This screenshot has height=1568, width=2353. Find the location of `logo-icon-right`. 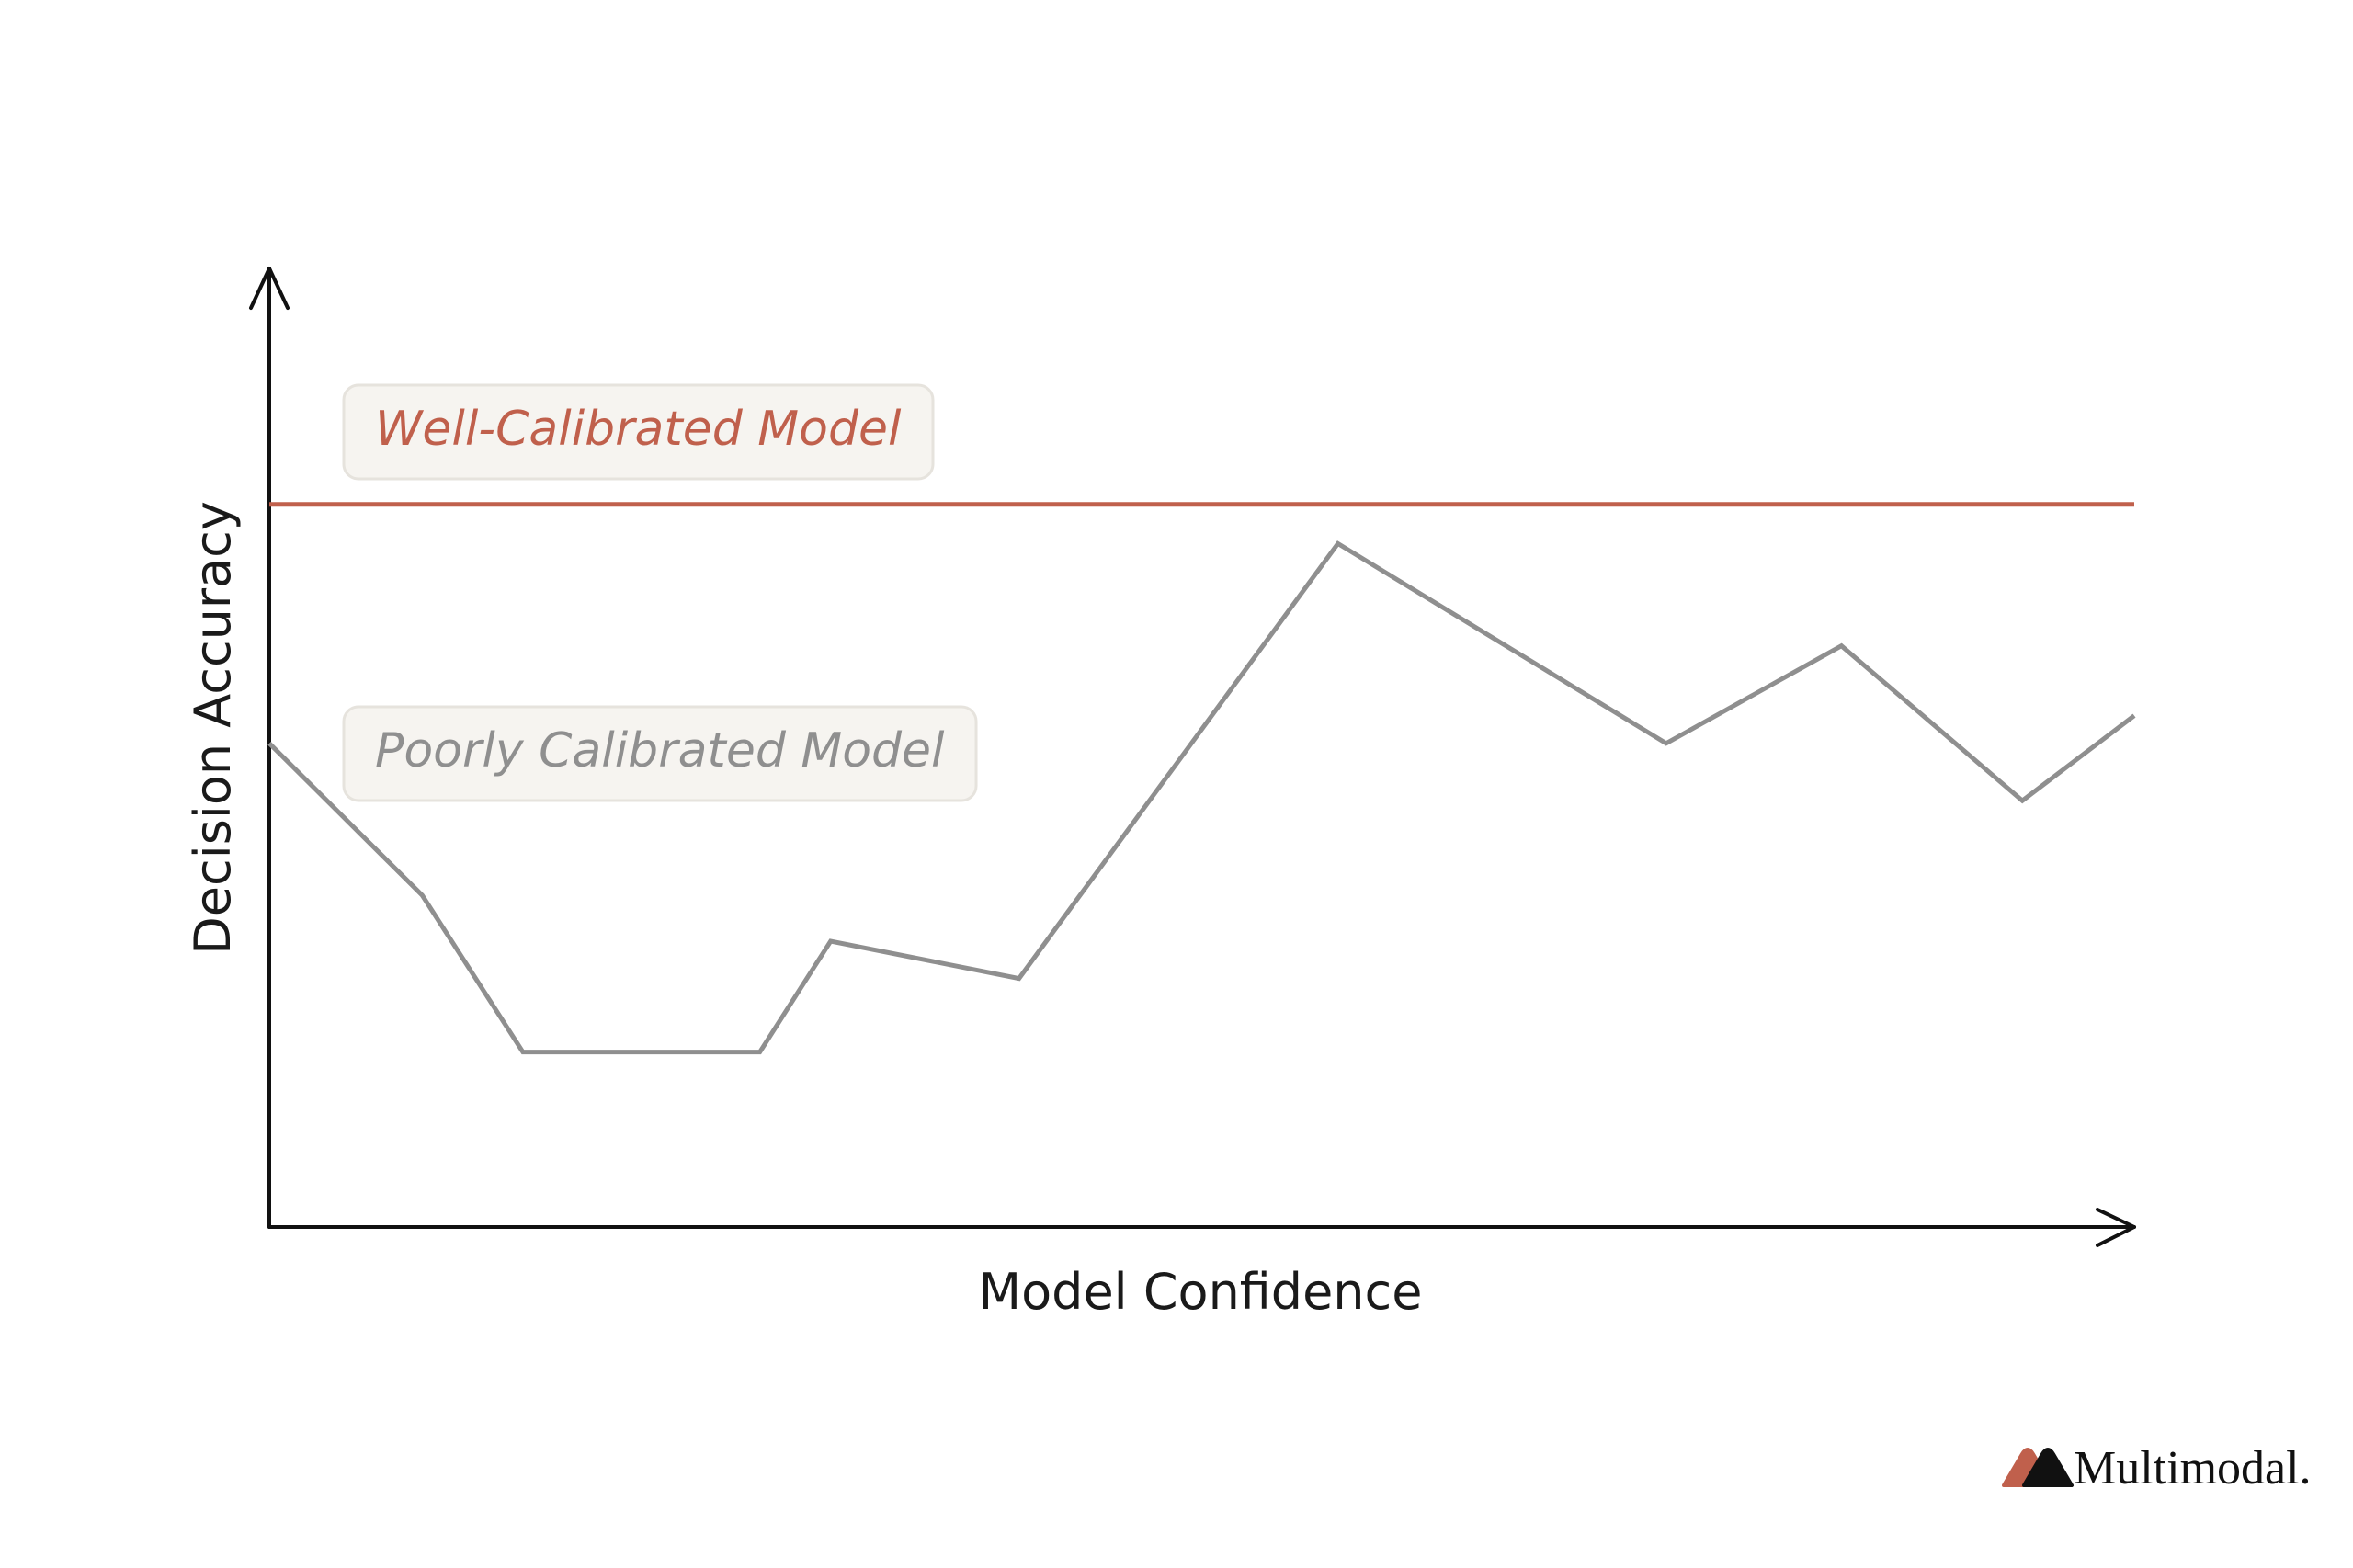

logo-icon-right is located at coordinates (2048, 1467).